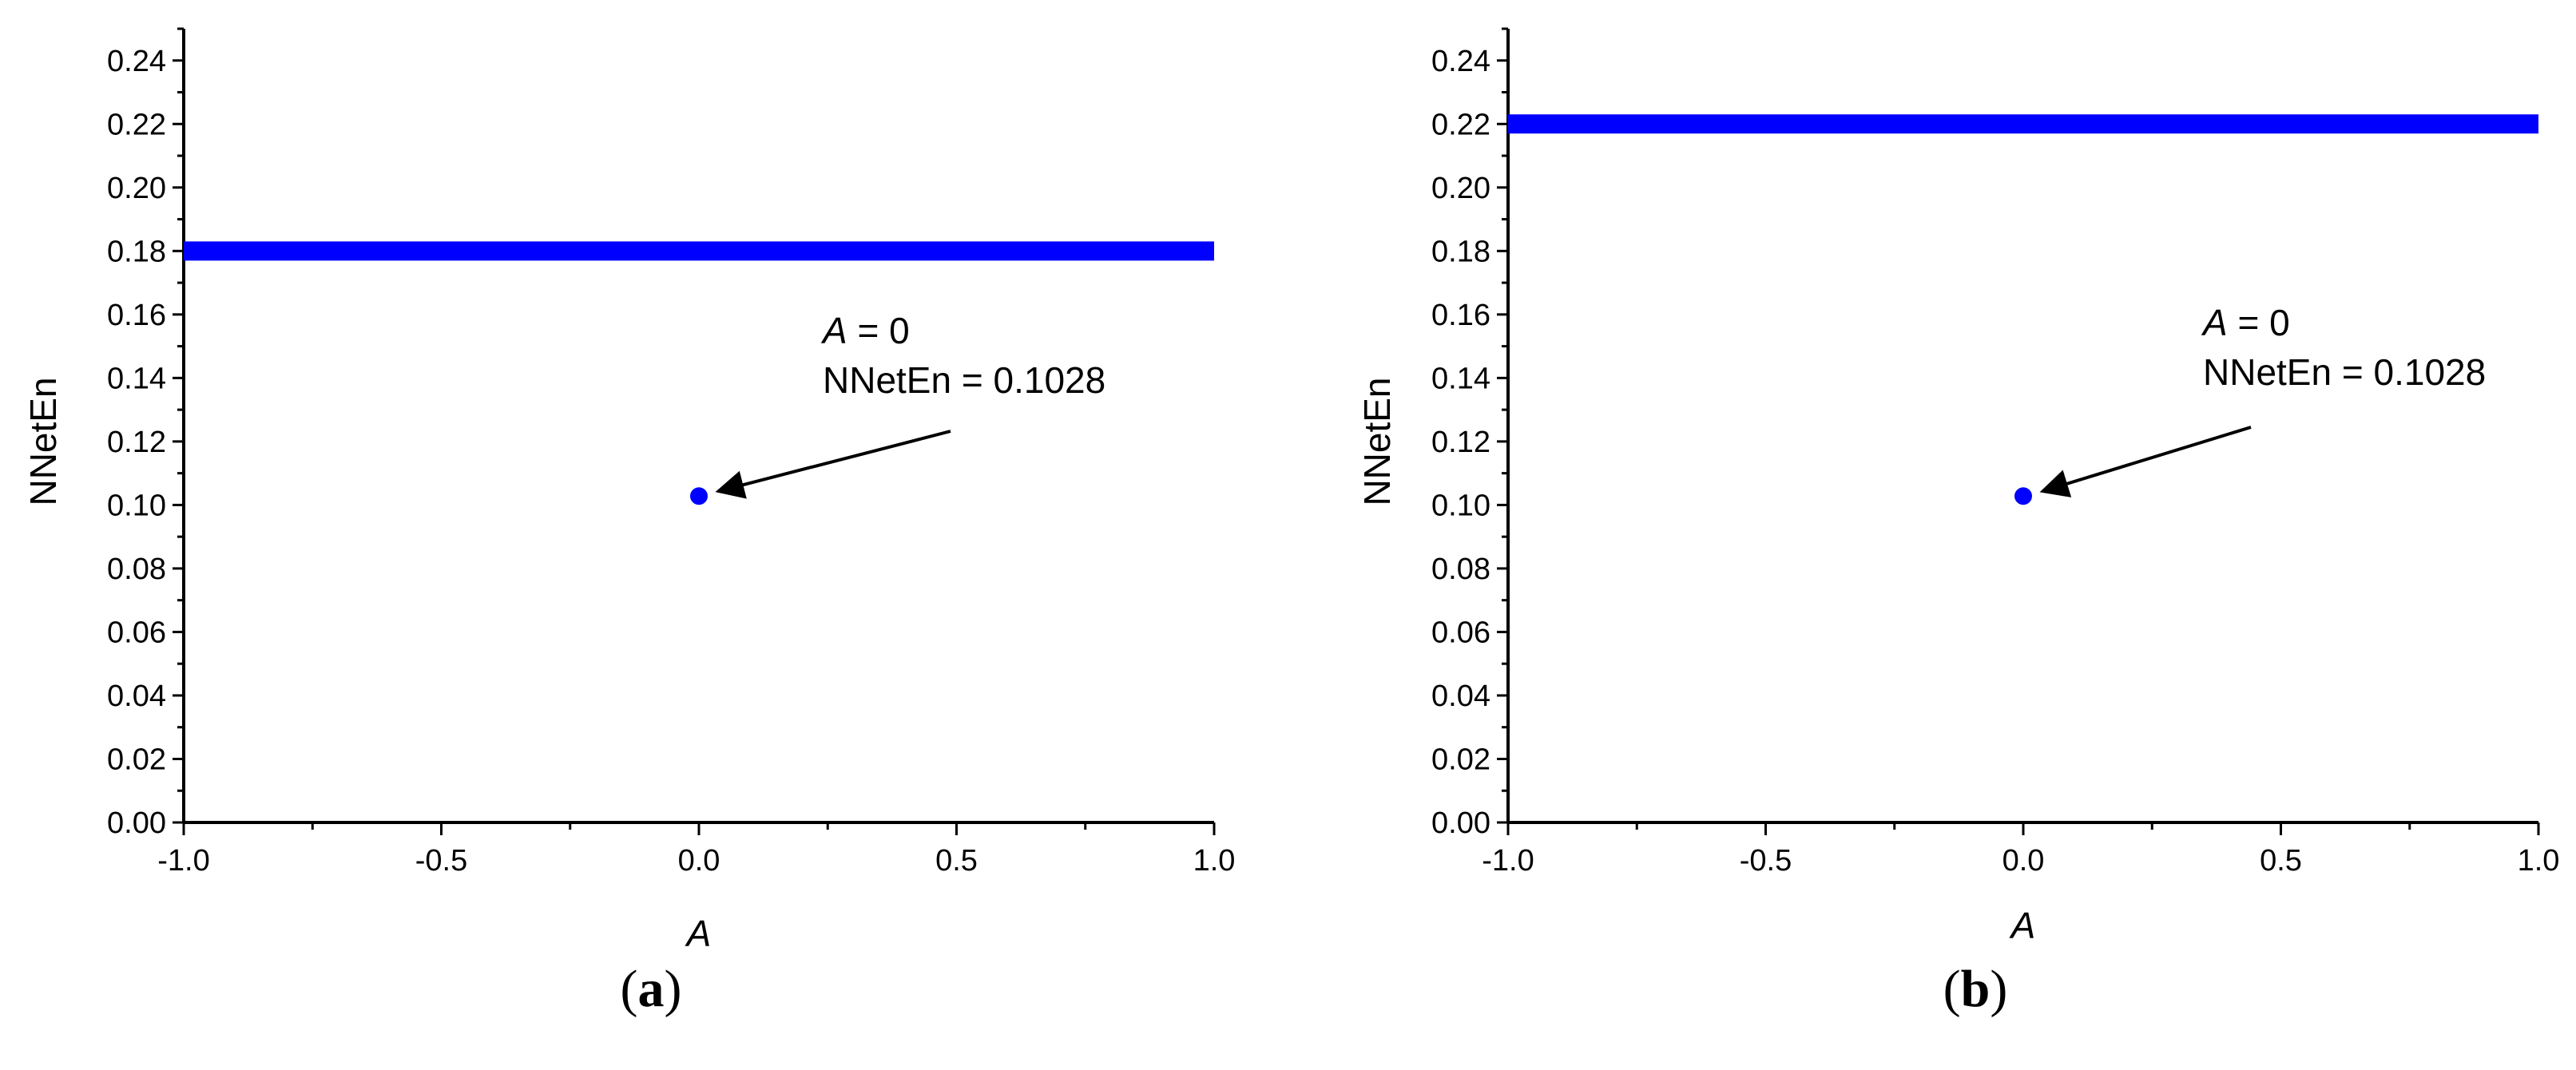 Image resolution: width=2576 pixels, height=1070 pixels. What do you see at coordinates (1975, 989) in the screenshot?
I see `panel-label: (b)` at bounding box center [1975, 989].